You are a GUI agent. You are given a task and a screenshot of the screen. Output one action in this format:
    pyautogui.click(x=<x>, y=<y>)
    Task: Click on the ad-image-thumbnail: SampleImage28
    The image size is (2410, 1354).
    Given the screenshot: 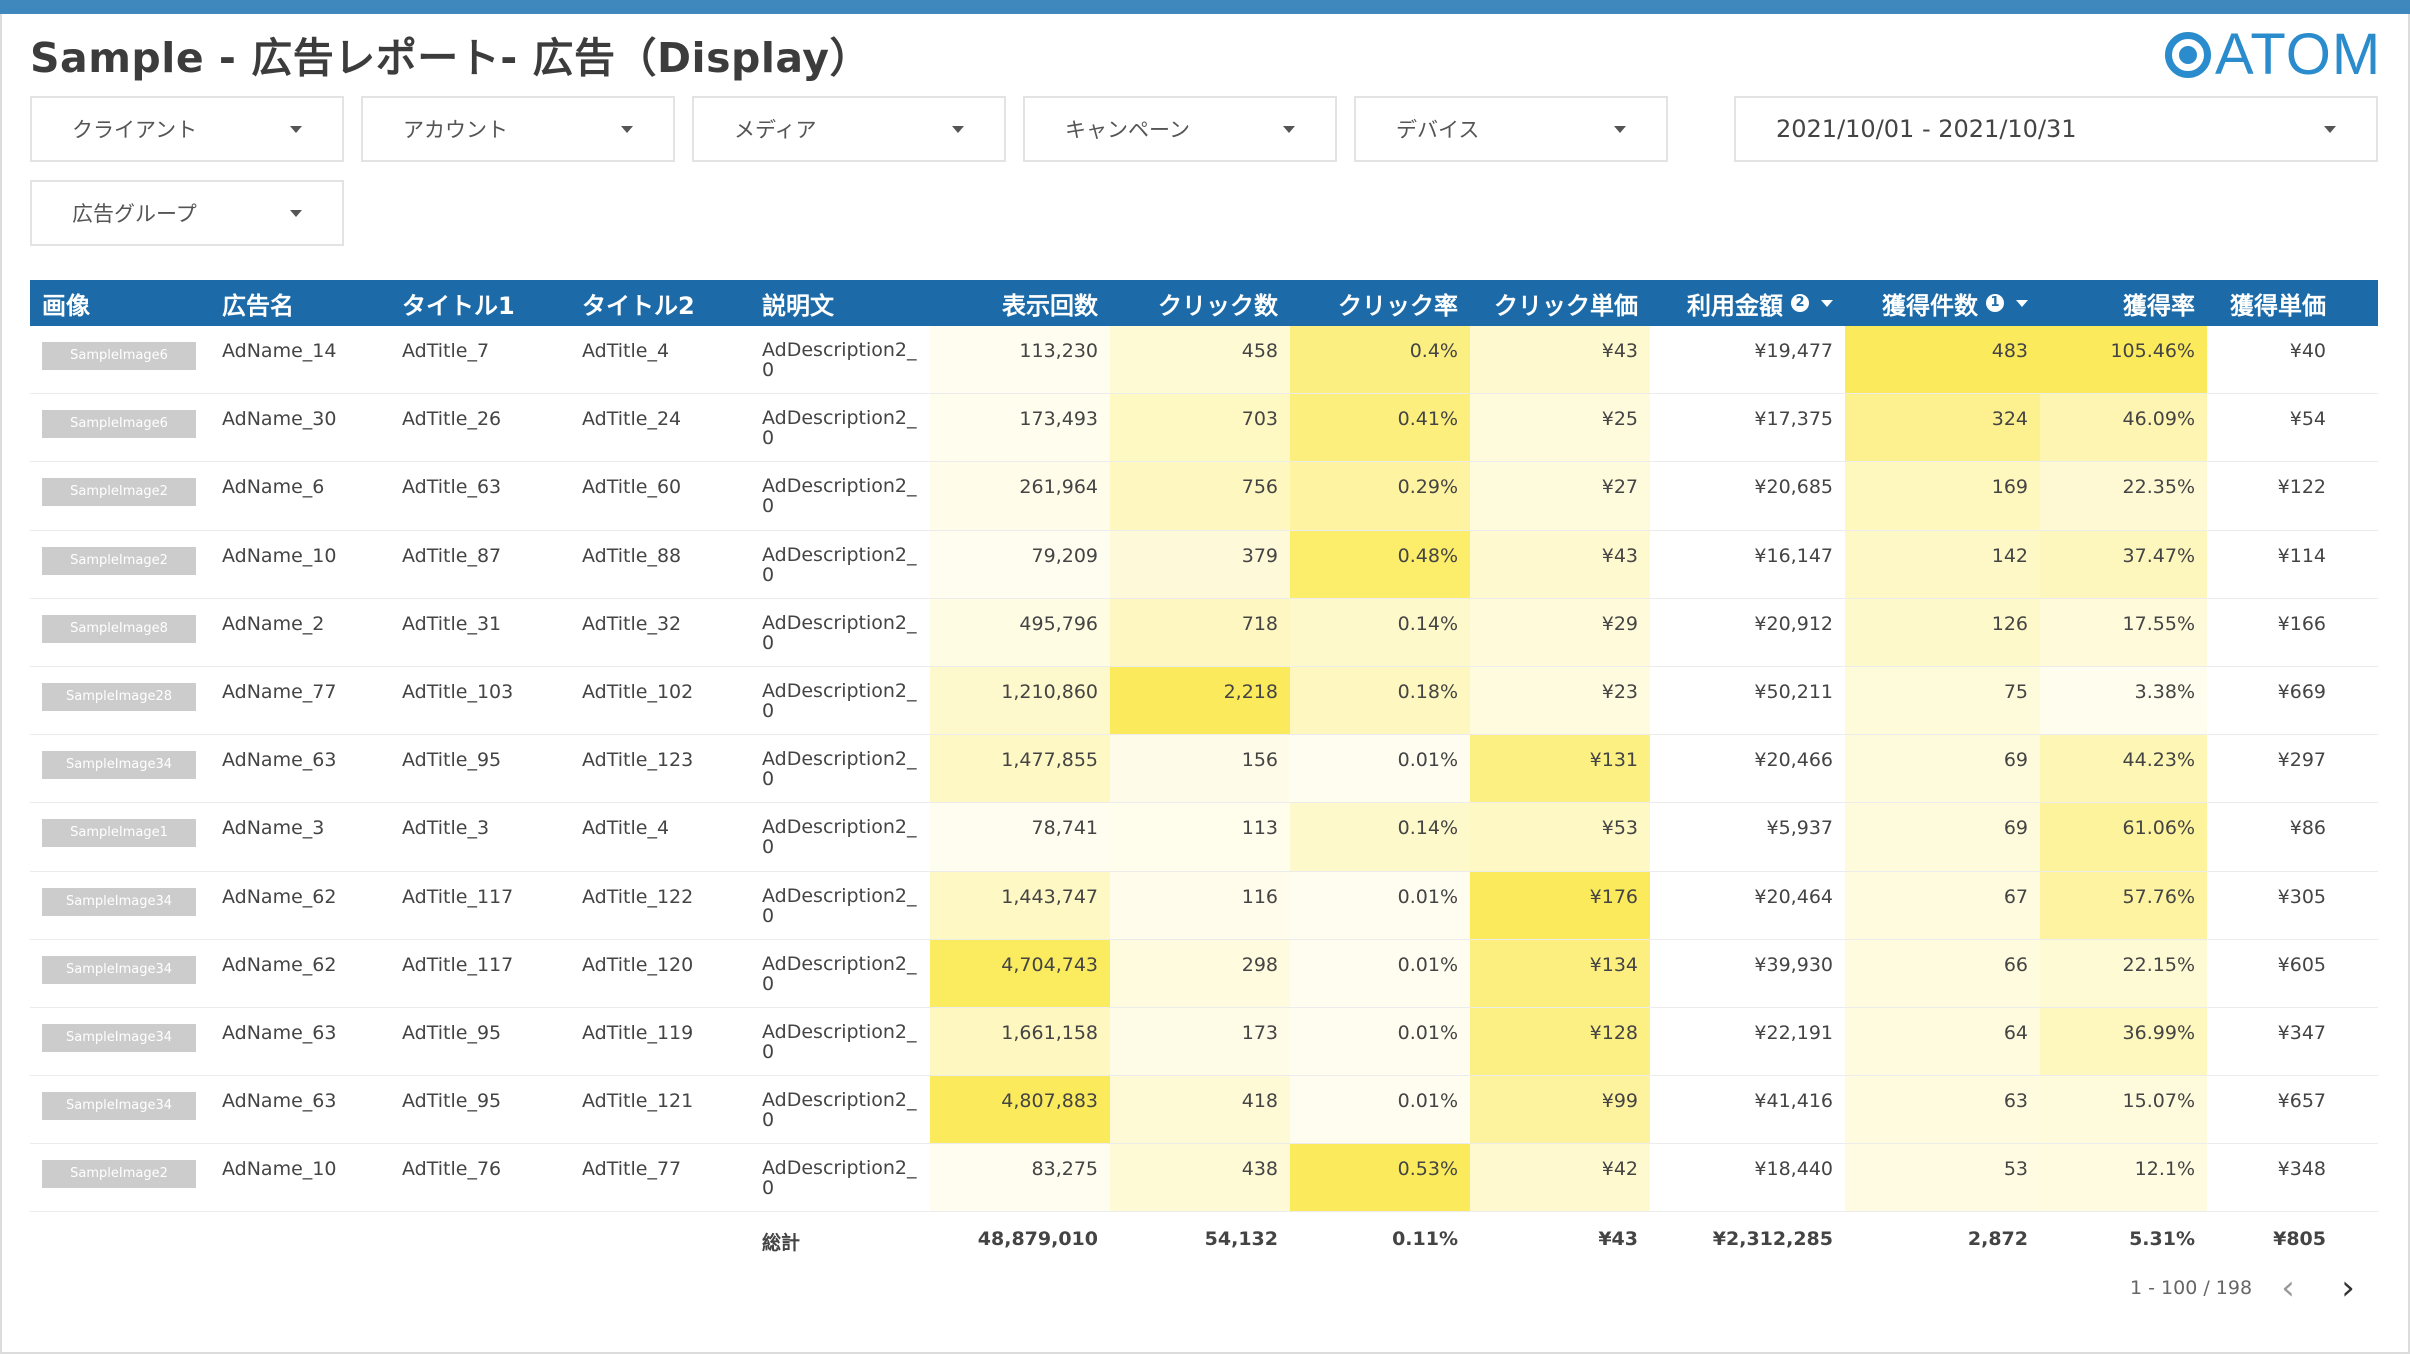 What is the action you would take?
    pyautogui.click(x=119, y=696)
    